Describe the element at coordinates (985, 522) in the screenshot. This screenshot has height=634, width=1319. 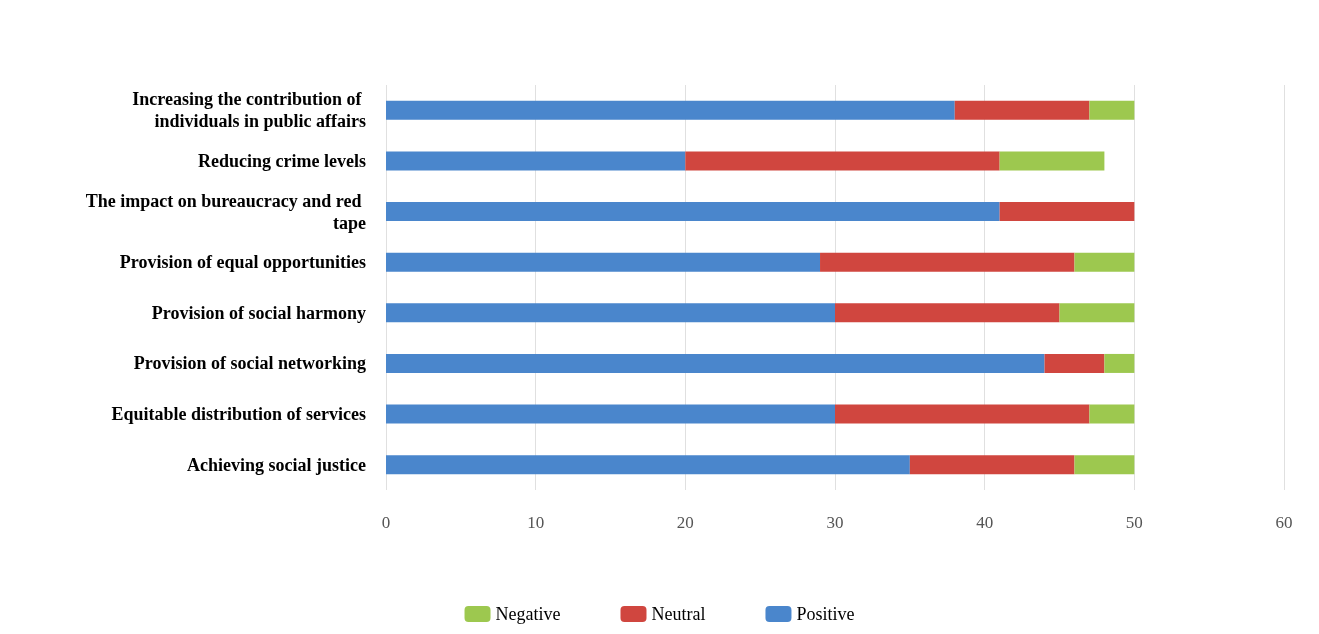
I see `x-tick-label: 40` at that location.